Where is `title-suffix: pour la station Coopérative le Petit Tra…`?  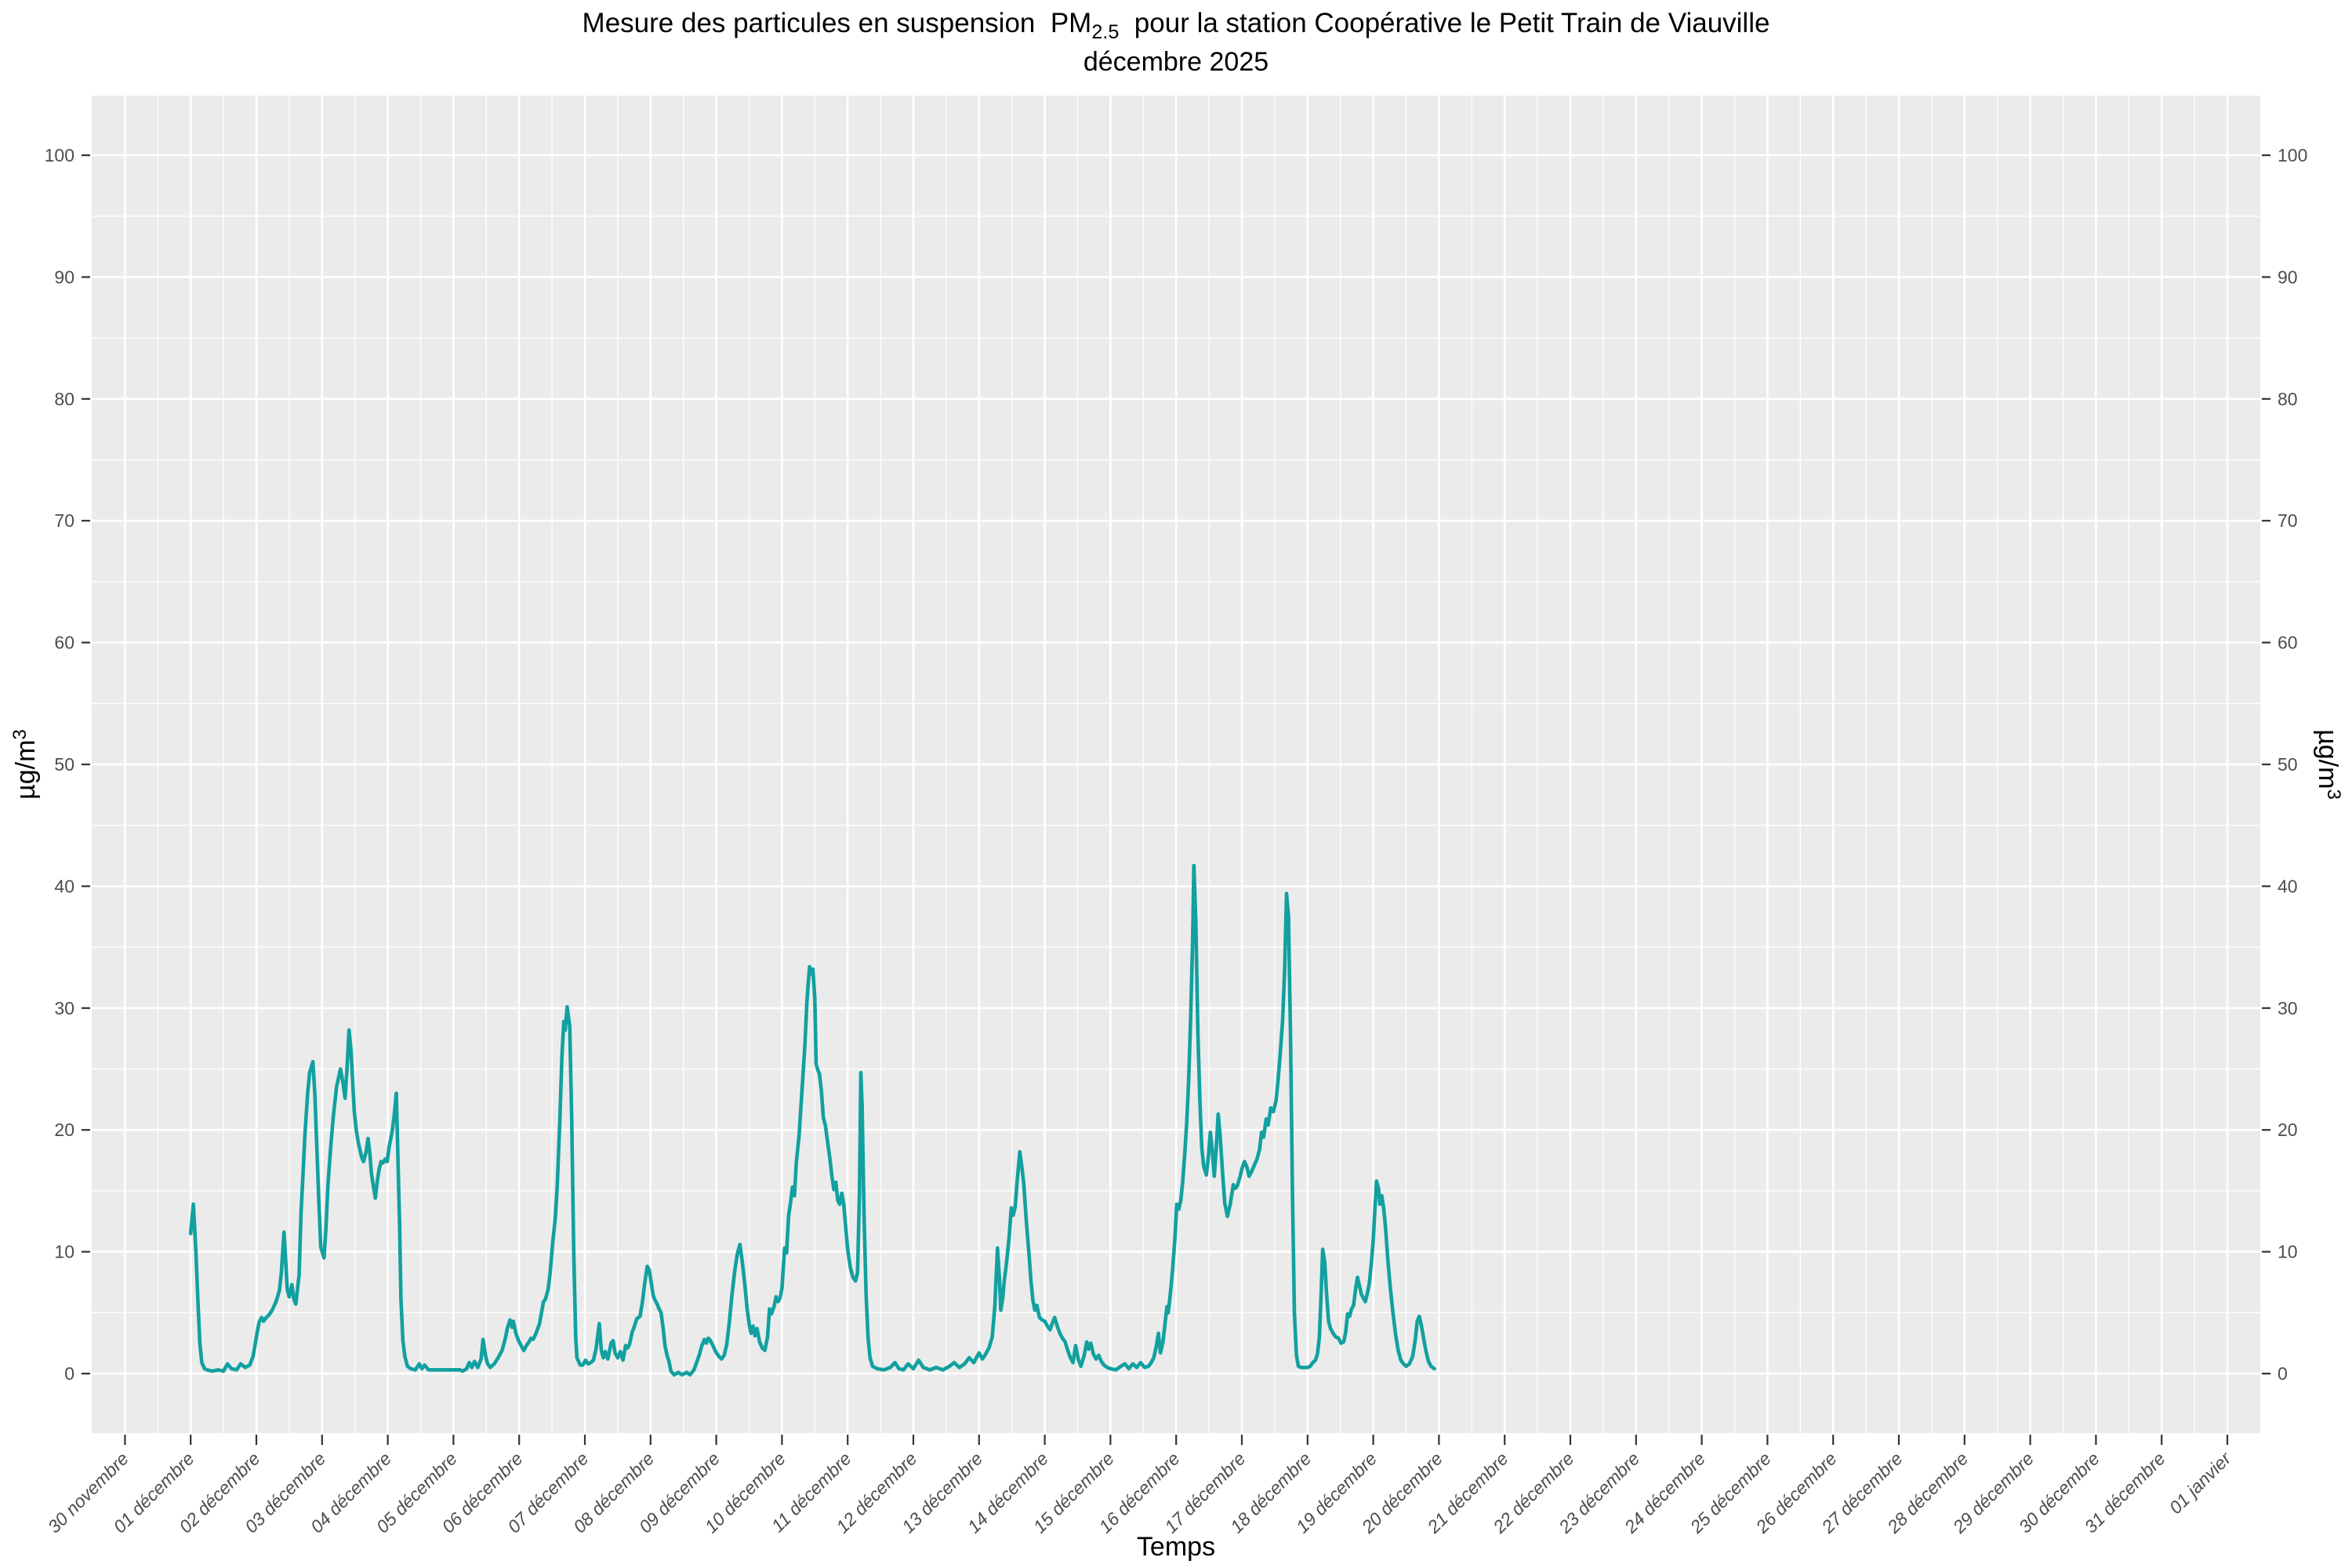 title-suffix: pour la station Coopérative le Petit Tra… is located at coordinates (1444, 23).